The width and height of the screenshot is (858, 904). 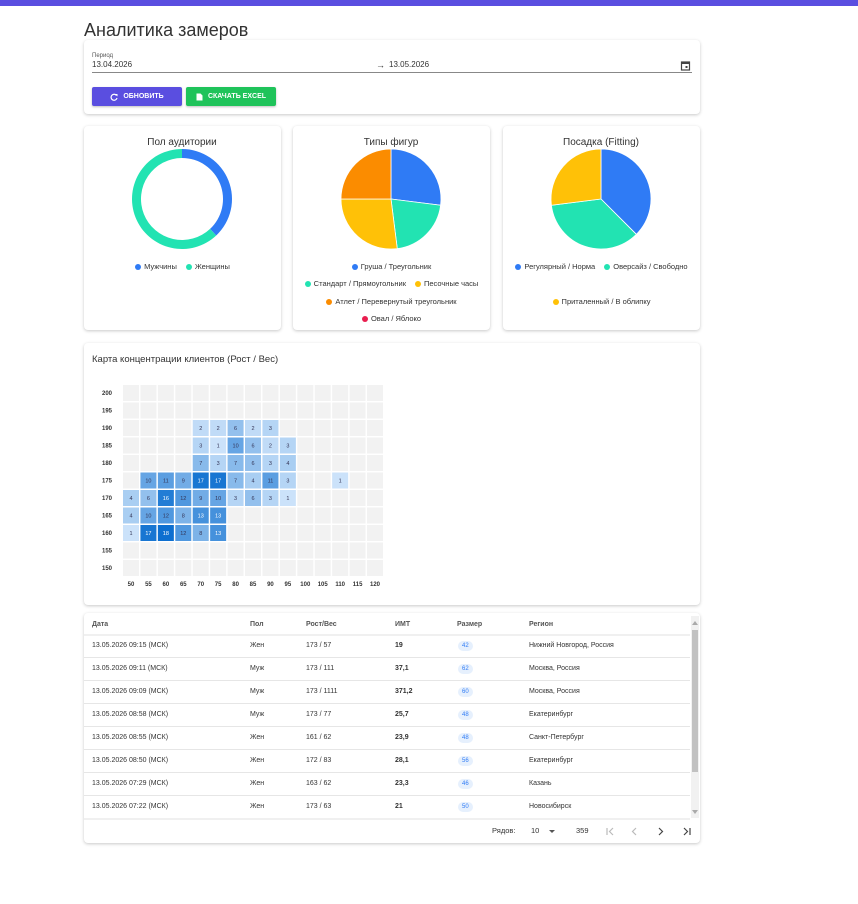 What do you see at coordinates (685, 65) in the screenshot?
I see `calendar-icon` at bounding box center [685, 65].